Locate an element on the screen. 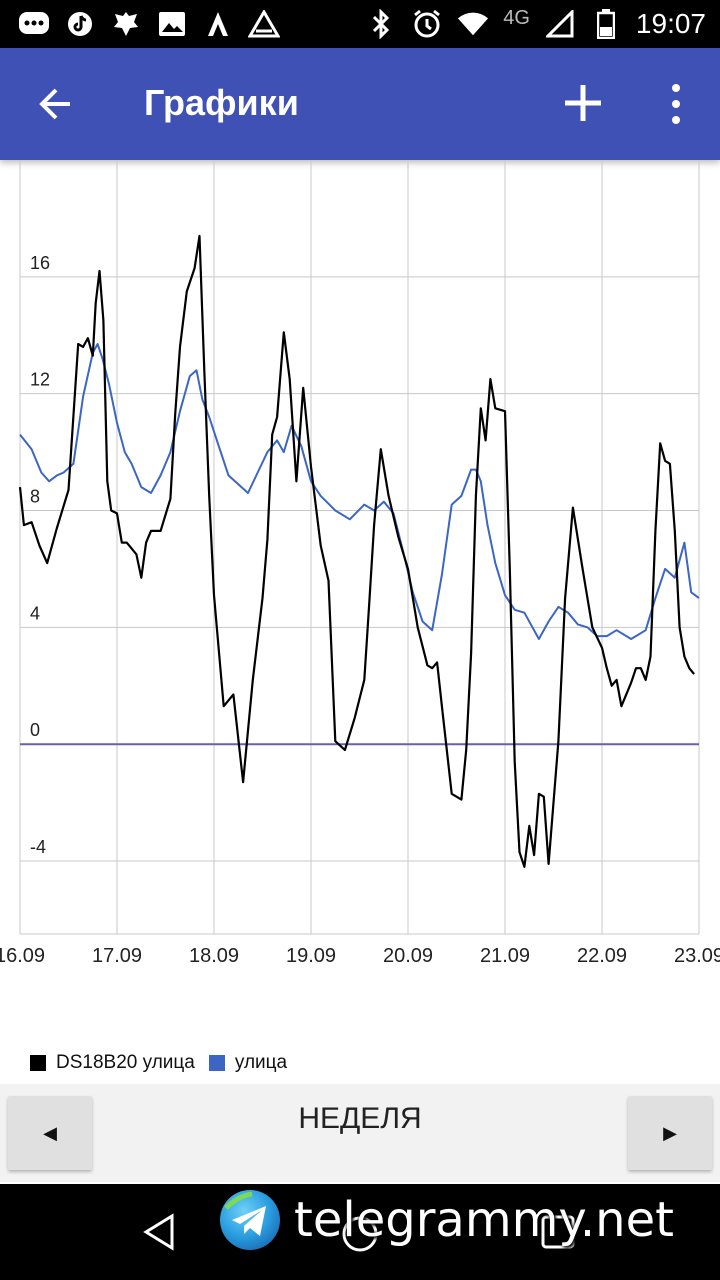  y-tick-label: 12 is located at coordinates (40, 380).